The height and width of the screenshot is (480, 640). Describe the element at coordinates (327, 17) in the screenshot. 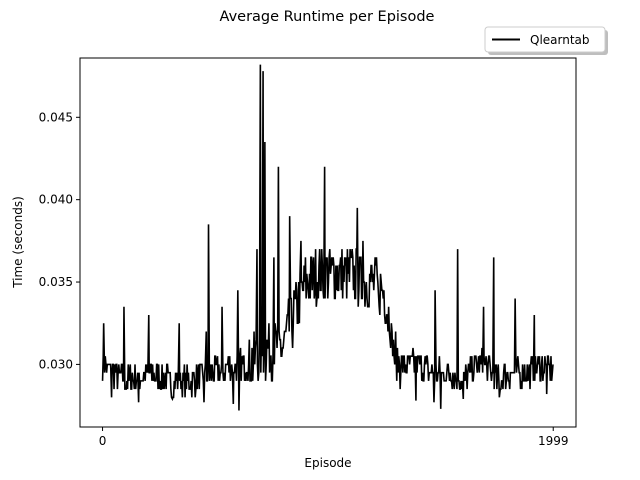

I see `chart-title: Average Runtime per Episode` at that location.